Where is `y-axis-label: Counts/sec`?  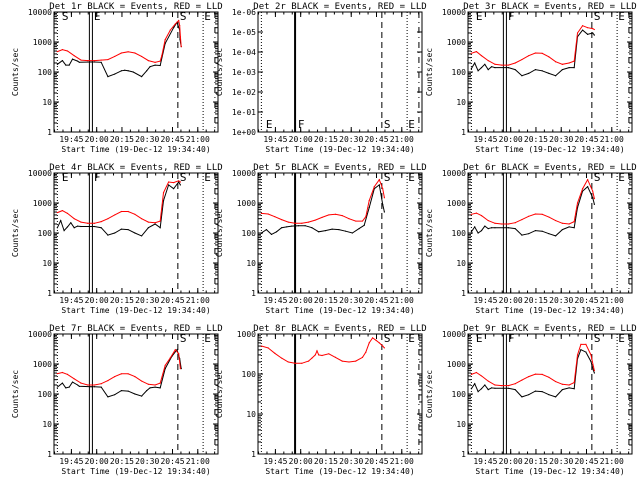 y-axis-label: Counts/sec is located at coordinates (15, 394).